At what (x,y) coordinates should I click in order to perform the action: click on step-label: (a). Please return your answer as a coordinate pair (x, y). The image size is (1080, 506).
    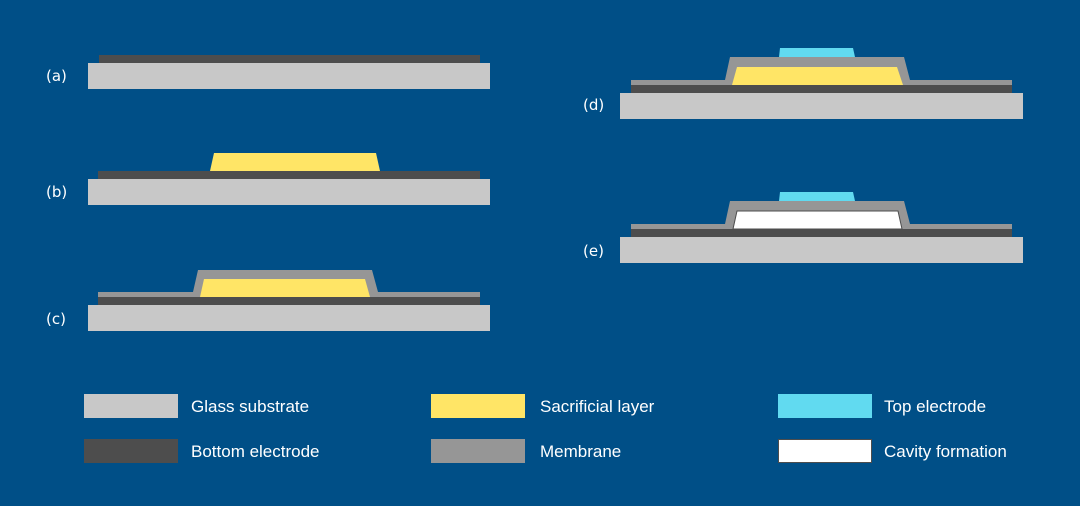
    Looking at the image, I should click on (56, 76).